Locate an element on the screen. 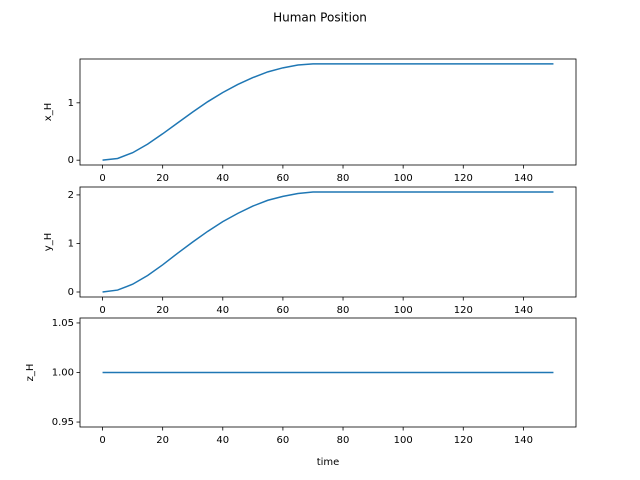 This screenshot has width=640, height=480. y-tick-label: 1.00 is located at coordinates (63, 373).